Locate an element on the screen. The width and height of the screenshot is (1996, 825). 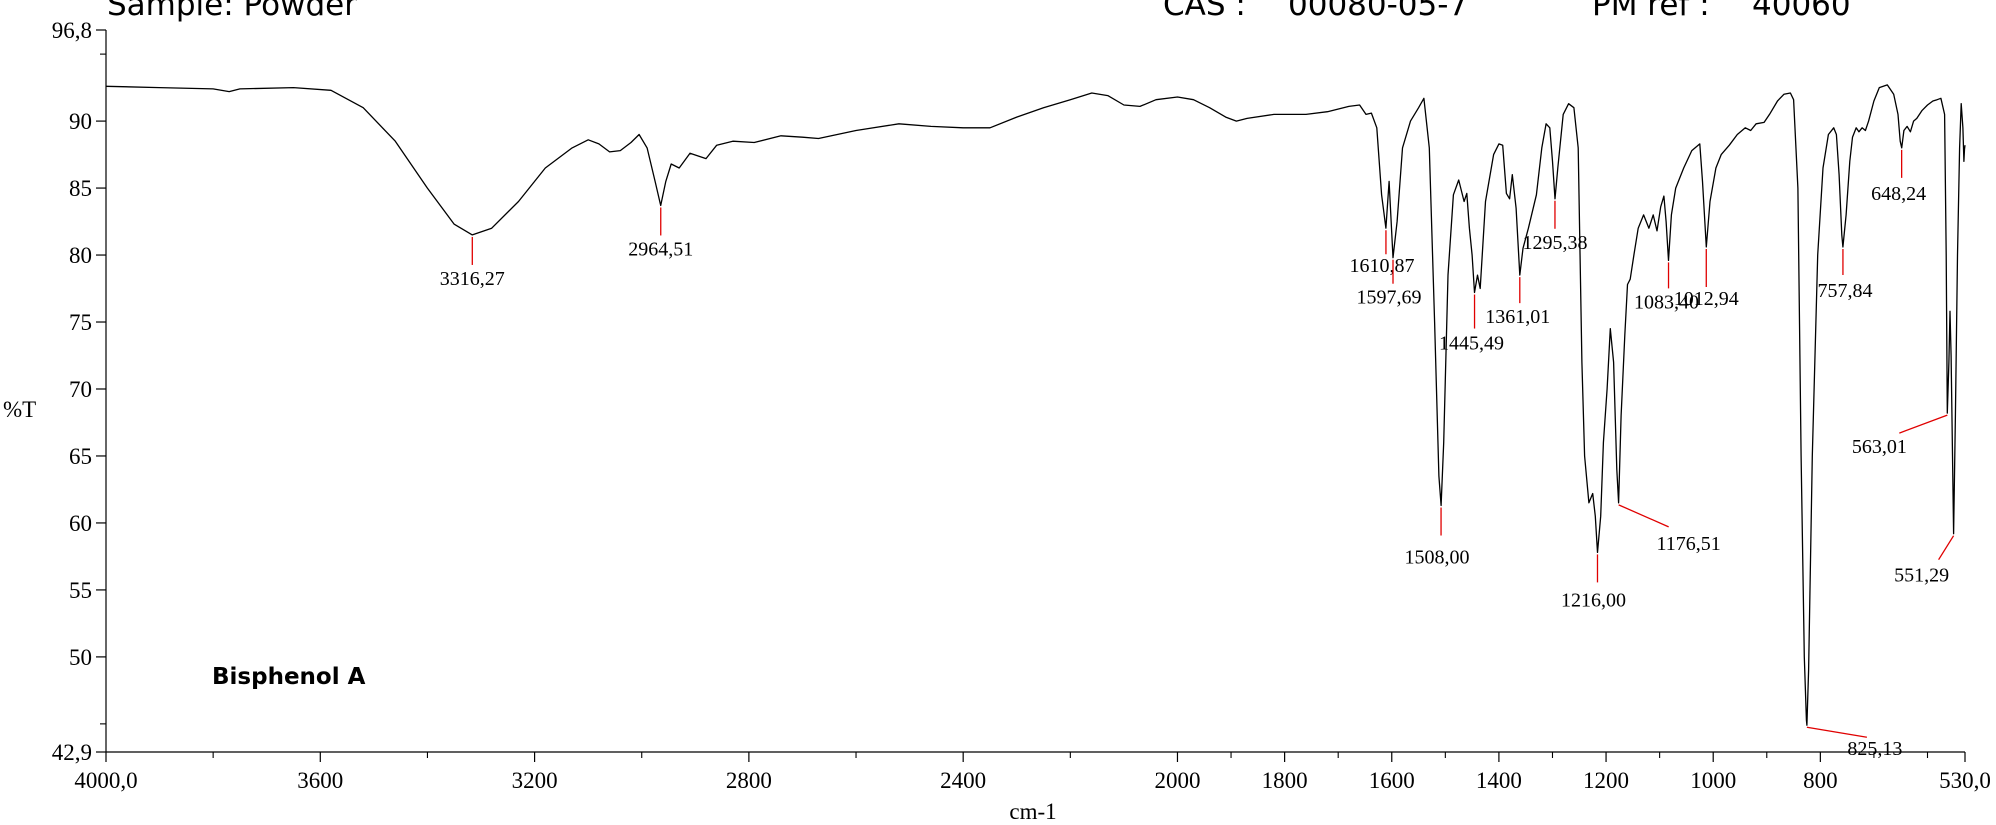
y-tick-label: 65 is located at coordinates (80, 456).